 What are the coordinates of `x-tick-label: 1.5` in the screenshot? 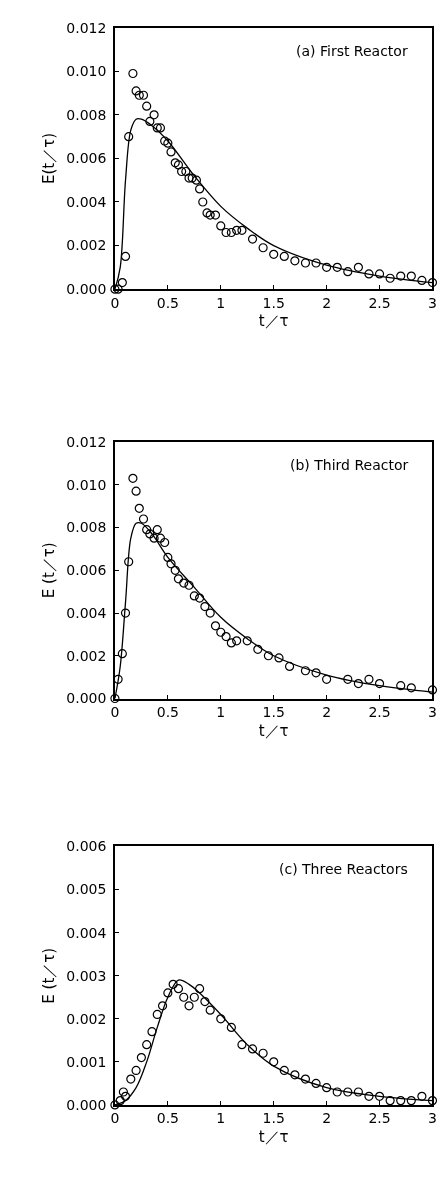 It's located at (273, 1118).